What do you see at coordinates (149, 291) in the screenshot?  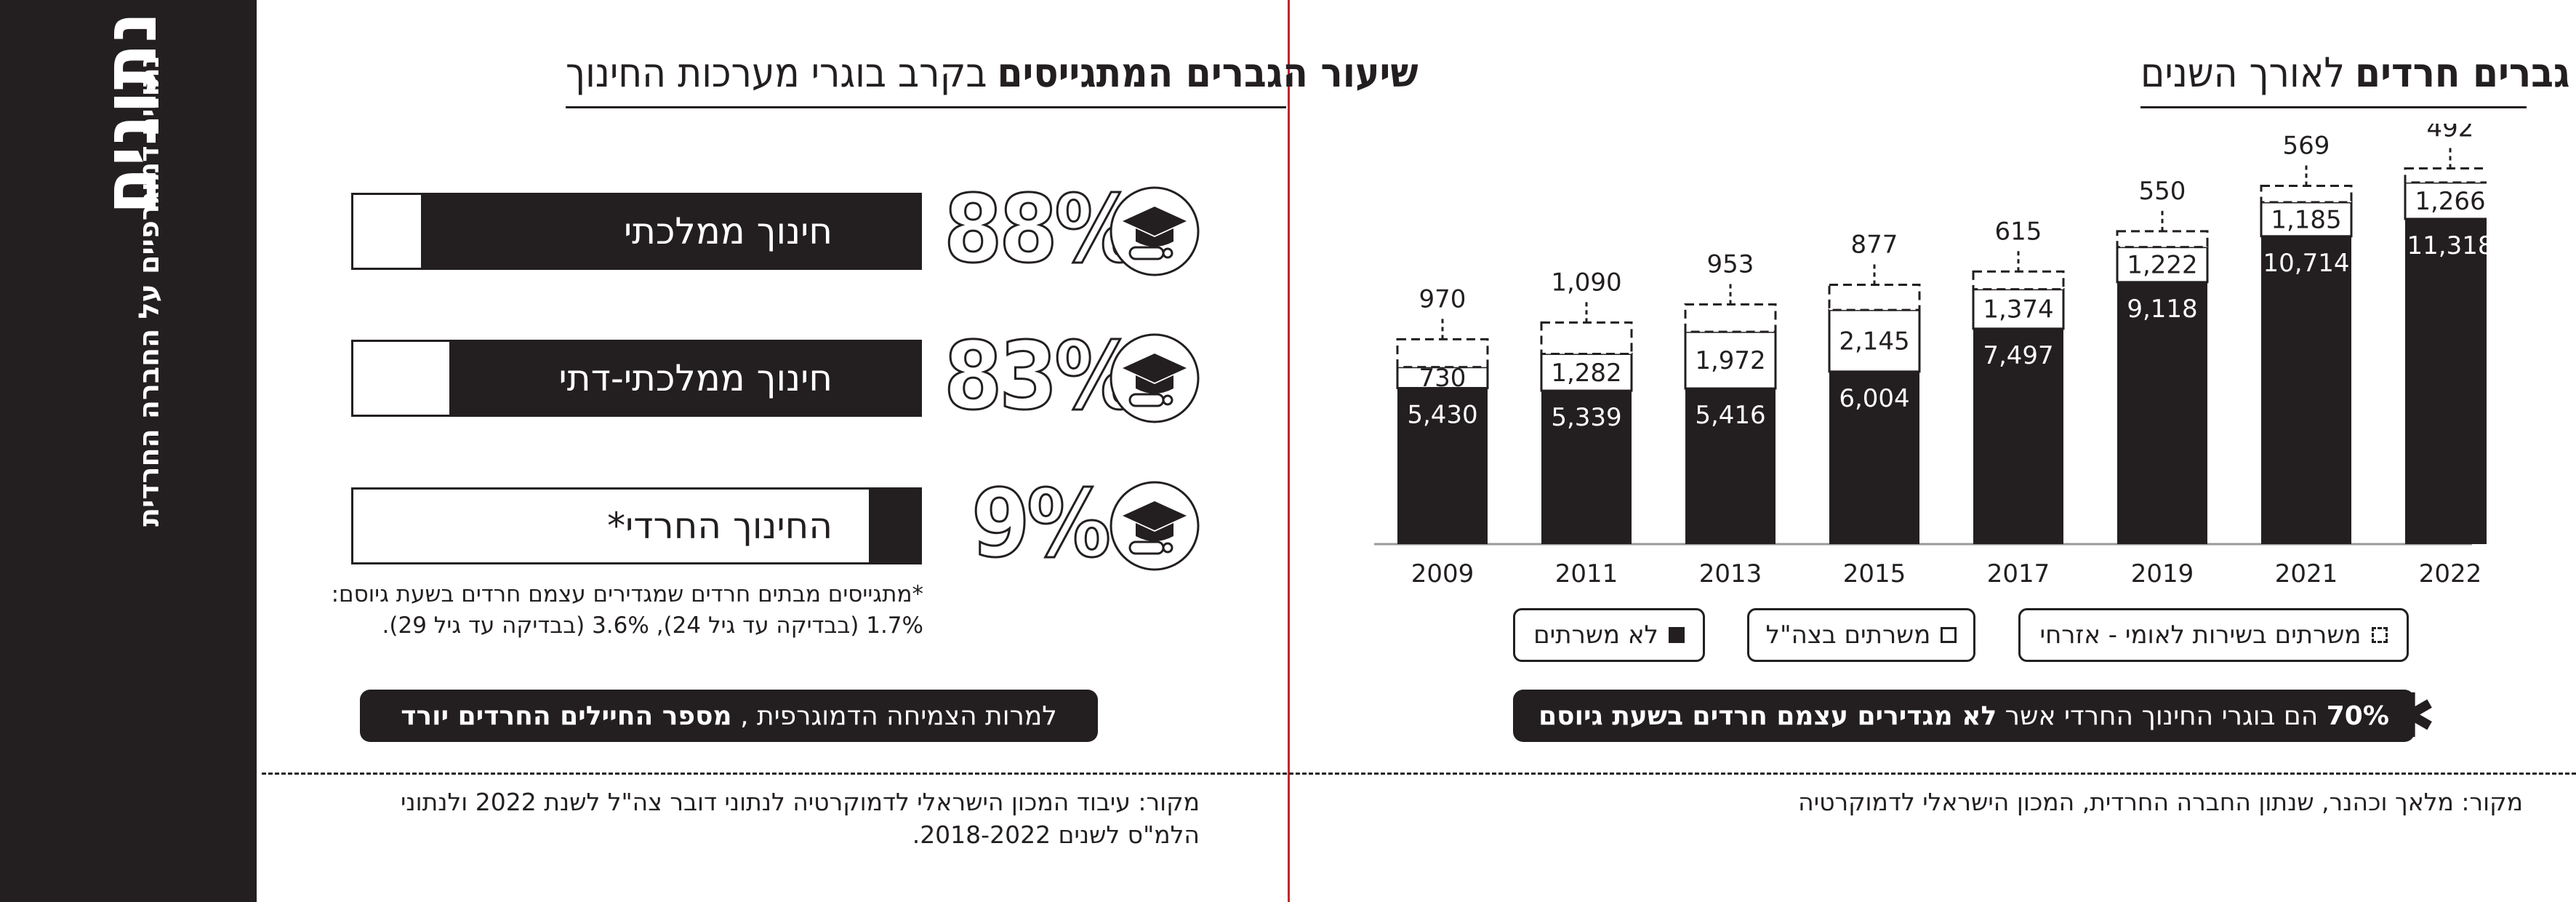 I see `brand-subtitle: נתונים דמוגרפיים על החברה החרדית` at bounding box center [149, 291].